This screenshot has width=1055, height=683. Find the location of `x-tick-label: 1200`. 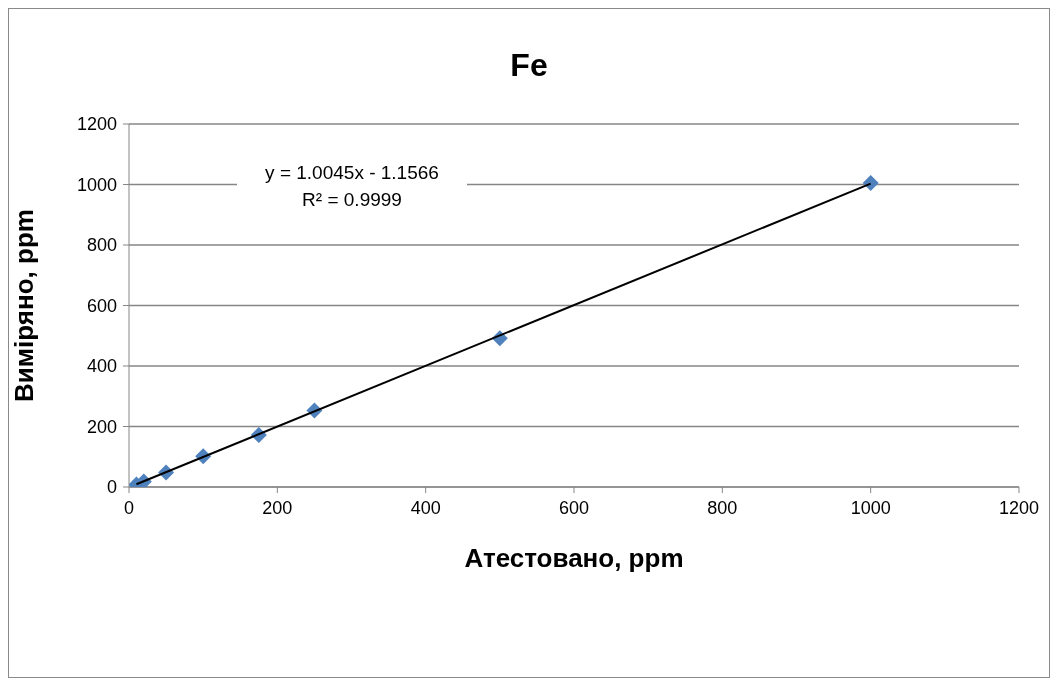

x-tick-label: 1200 is located at coordinates (1019, 507).